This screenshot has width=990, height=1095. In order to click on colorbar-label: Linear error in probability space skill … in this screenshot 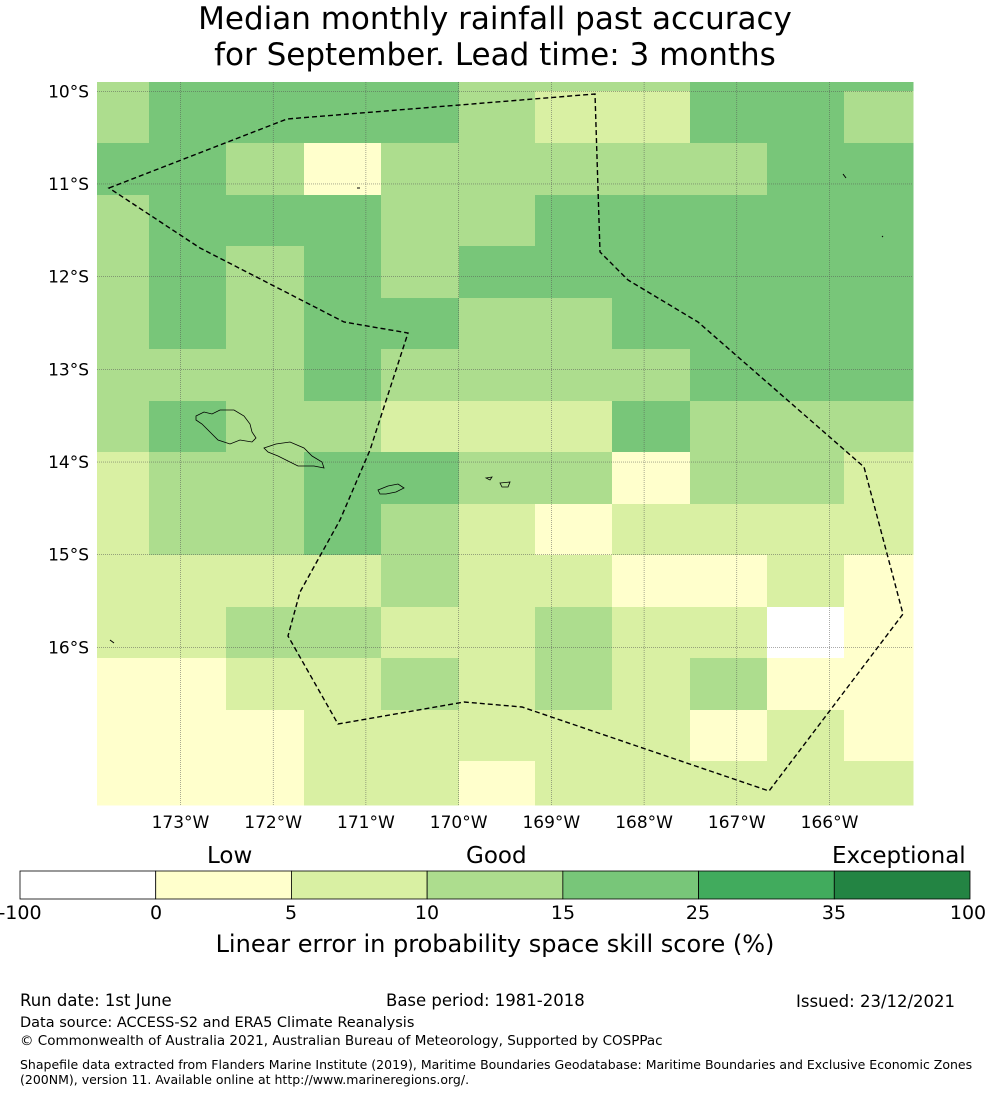, I will do `click(495, 944)`.